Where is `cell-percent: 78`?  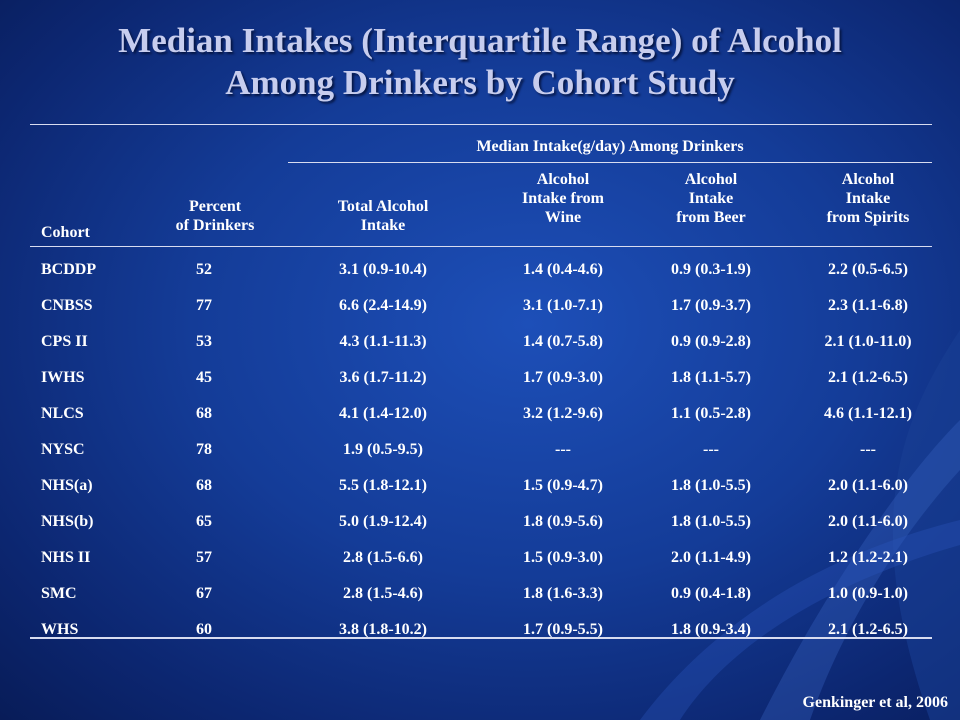
cell-percent: 78 is located at coordinates (204, 449).